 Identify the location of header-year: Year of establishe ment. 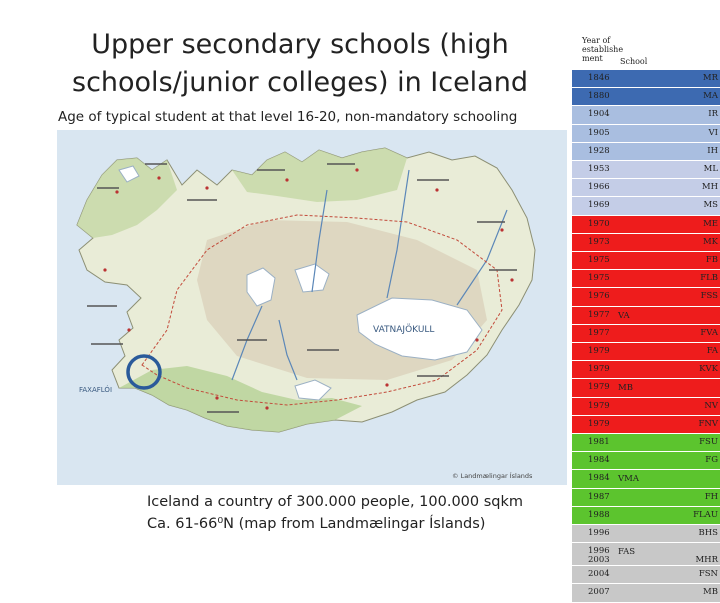
(602, 49).